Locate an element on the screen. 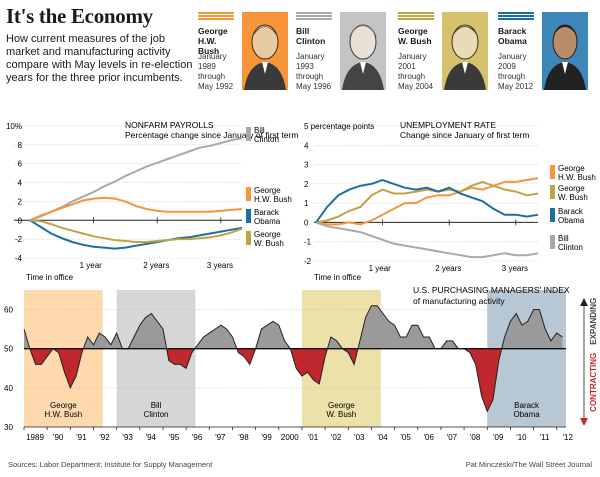 This screenshot has height=477, width=600. x-tick-label: 3 years is located at coordinates (220, 265).